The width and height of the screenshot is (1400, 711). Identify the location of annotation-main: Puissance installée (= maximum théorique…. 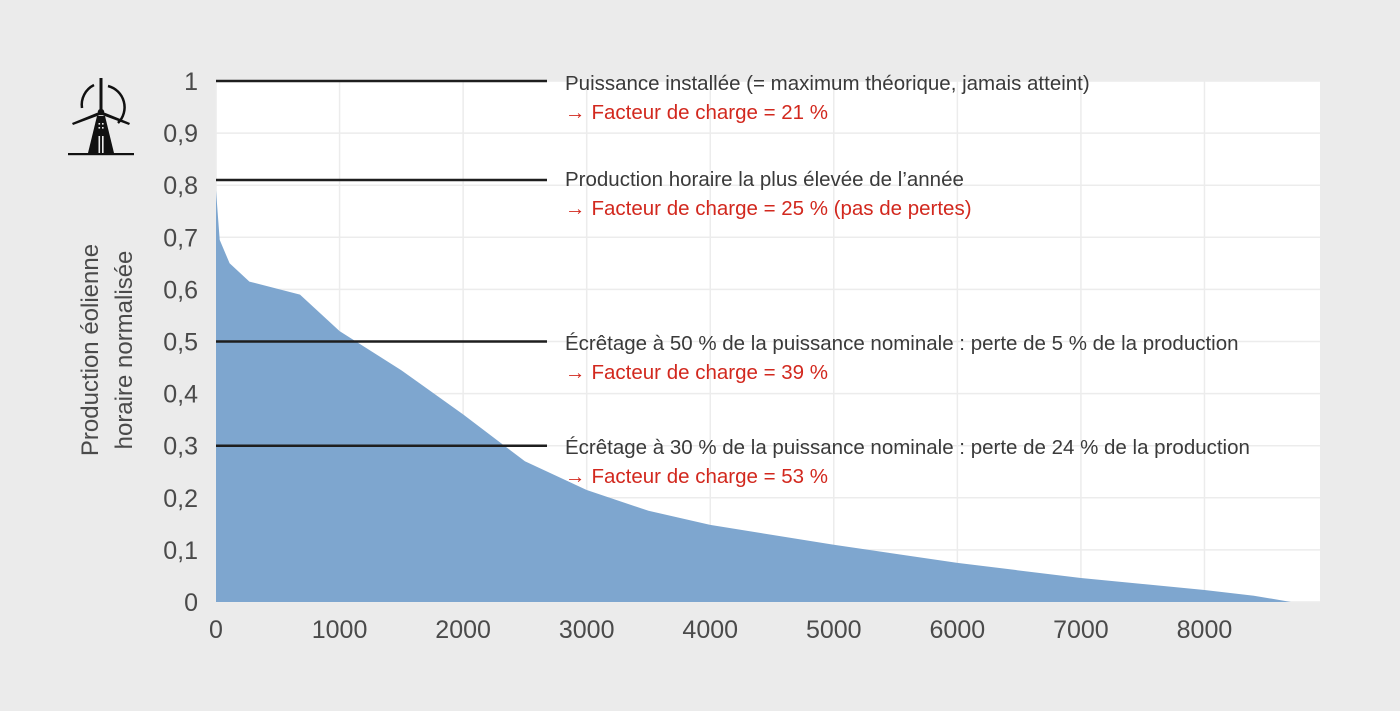
(827, 83).